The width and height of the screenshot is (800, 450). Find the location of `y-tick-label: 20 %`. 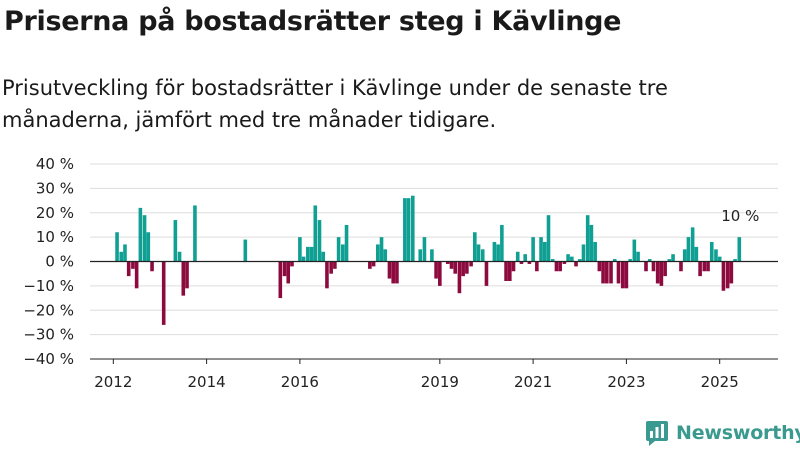

y-tick-label: 20 % is located at coordinates (55, 213).